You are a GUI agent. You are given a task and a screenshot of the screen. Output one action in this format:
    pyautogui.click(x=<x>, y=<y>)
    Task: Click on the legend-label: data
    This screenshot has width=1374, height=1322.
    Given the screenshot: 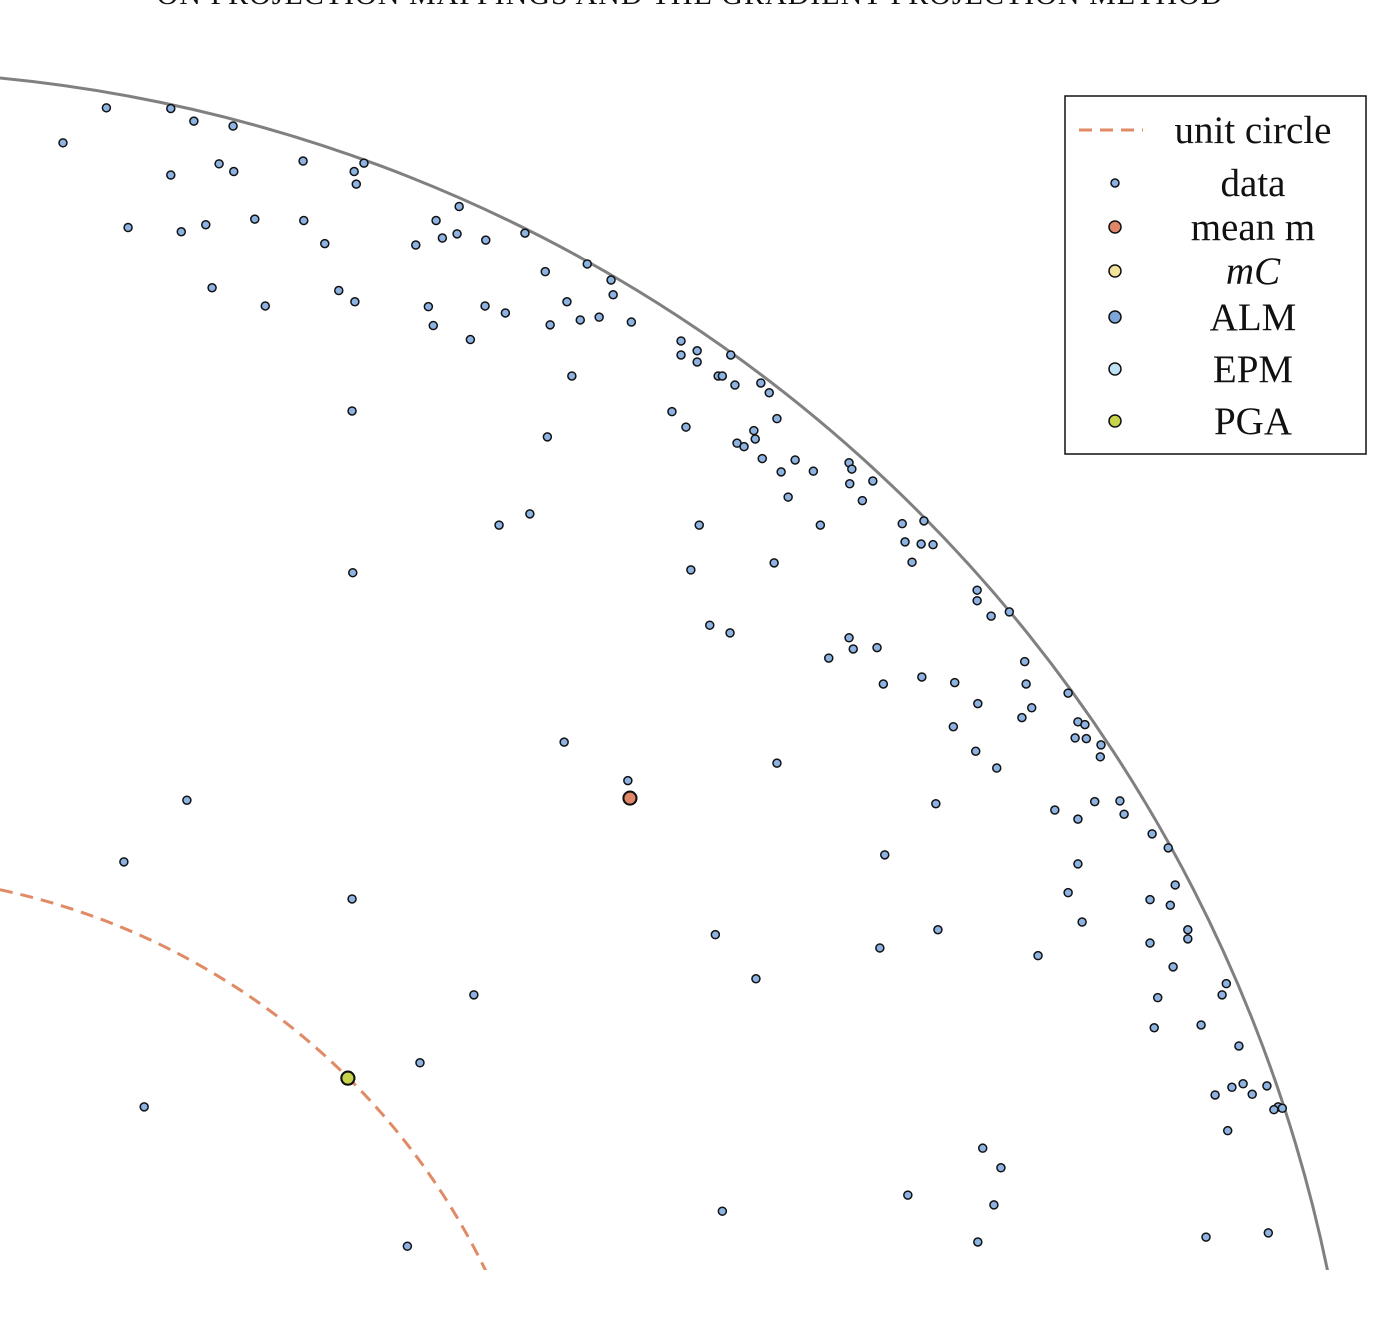 What is the action you would take?
    pyautogui.click(x=1253, y=183)
    